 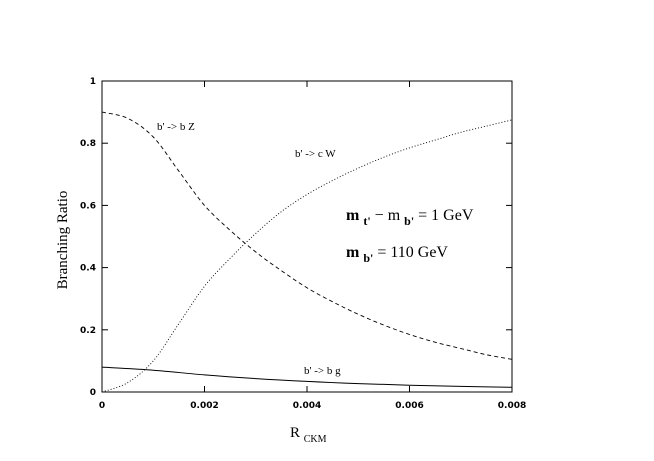 I want to click on y-tick-label: 0, so click(x=93, y=393).